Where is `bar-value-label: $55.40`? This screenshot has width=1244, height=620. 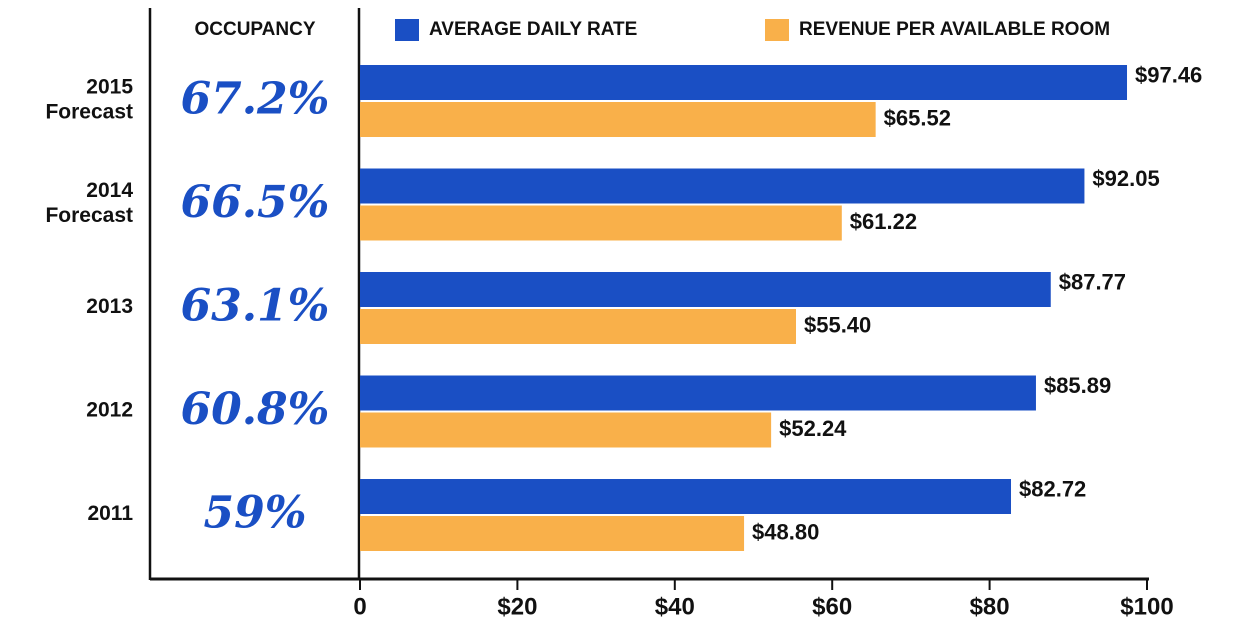
bar-value-label: $55.40 is located at coordinates (837, 324).